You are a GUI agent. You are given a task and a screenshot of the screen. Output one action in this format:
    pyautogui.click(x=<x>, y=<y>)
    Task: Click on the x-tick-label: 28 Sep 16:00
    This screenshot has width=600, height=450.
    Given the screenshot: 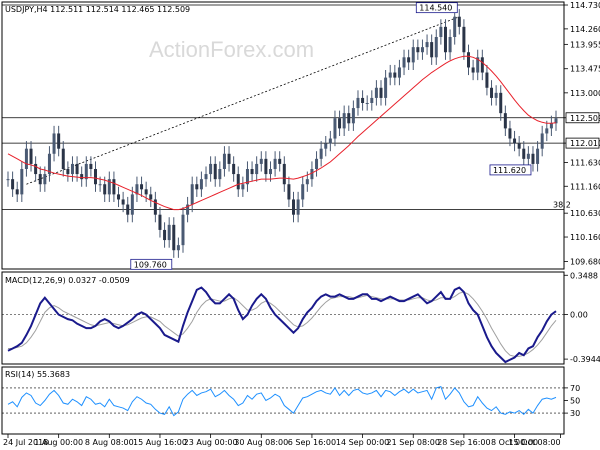 What is the action you would take?
    pyautogui.click(x=463, y=442)
    